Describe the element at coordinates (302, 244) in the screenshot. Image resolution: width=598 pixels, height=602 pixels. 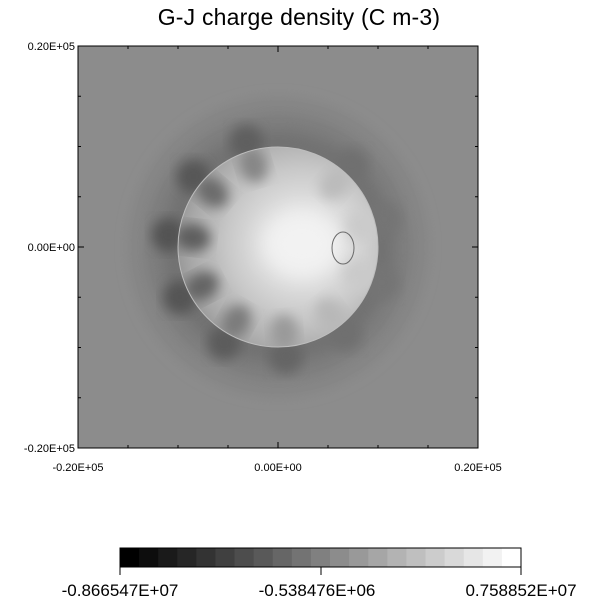
I see `bright-spot` at that location.